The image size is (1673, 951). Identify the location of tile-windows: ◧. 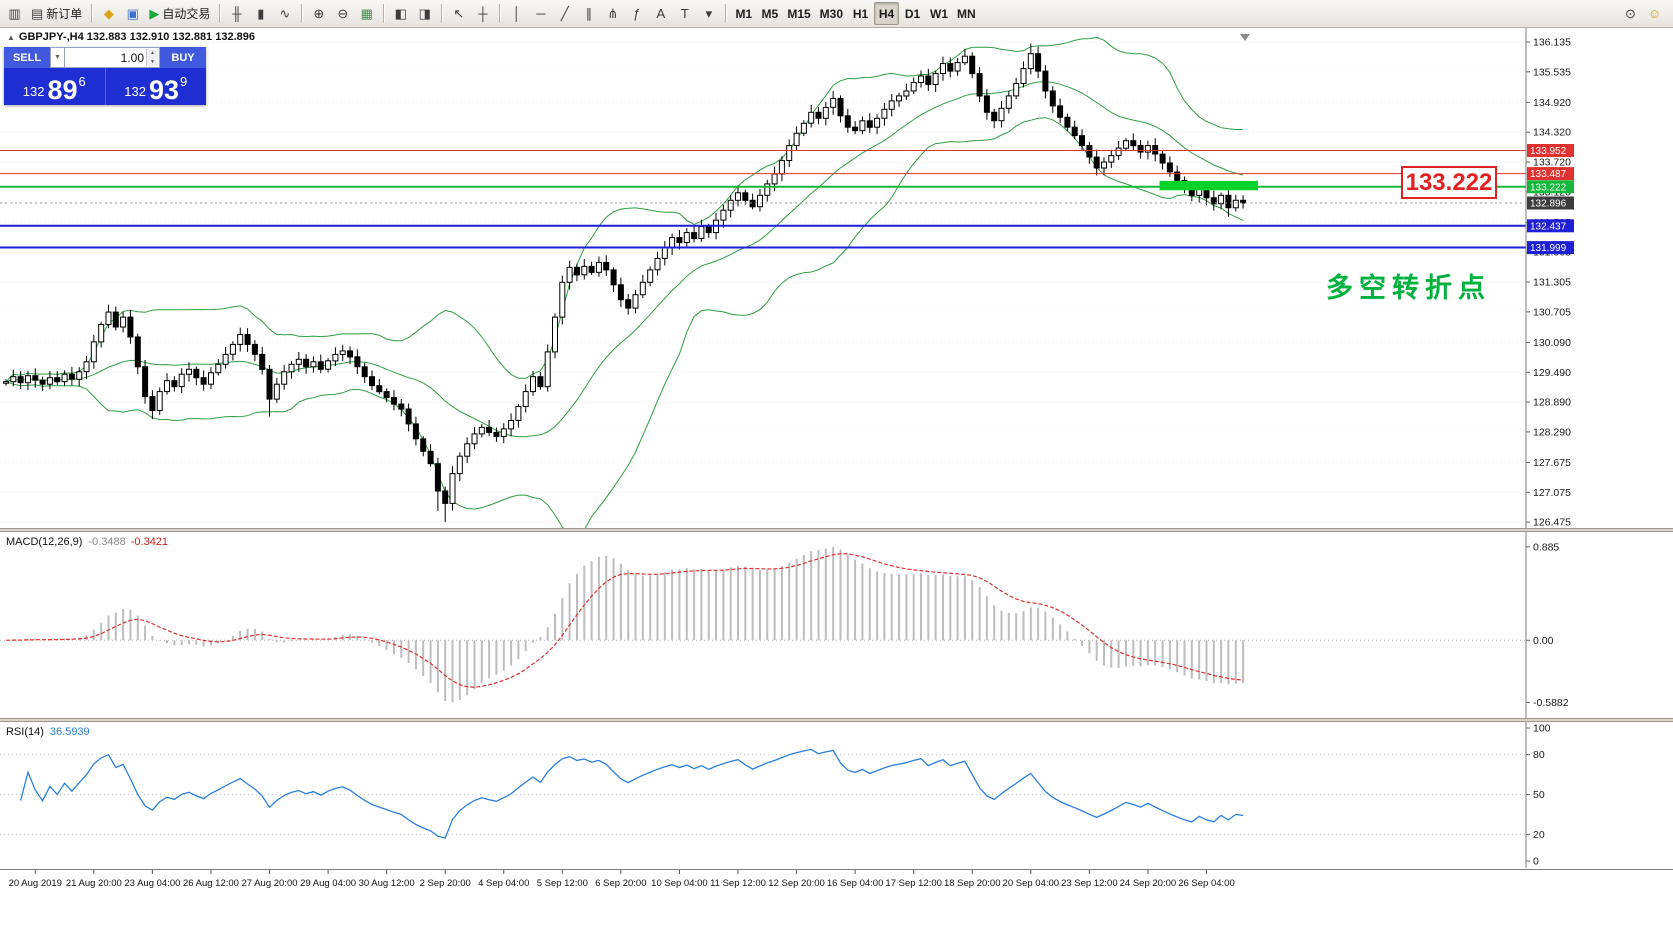
(400, 13).